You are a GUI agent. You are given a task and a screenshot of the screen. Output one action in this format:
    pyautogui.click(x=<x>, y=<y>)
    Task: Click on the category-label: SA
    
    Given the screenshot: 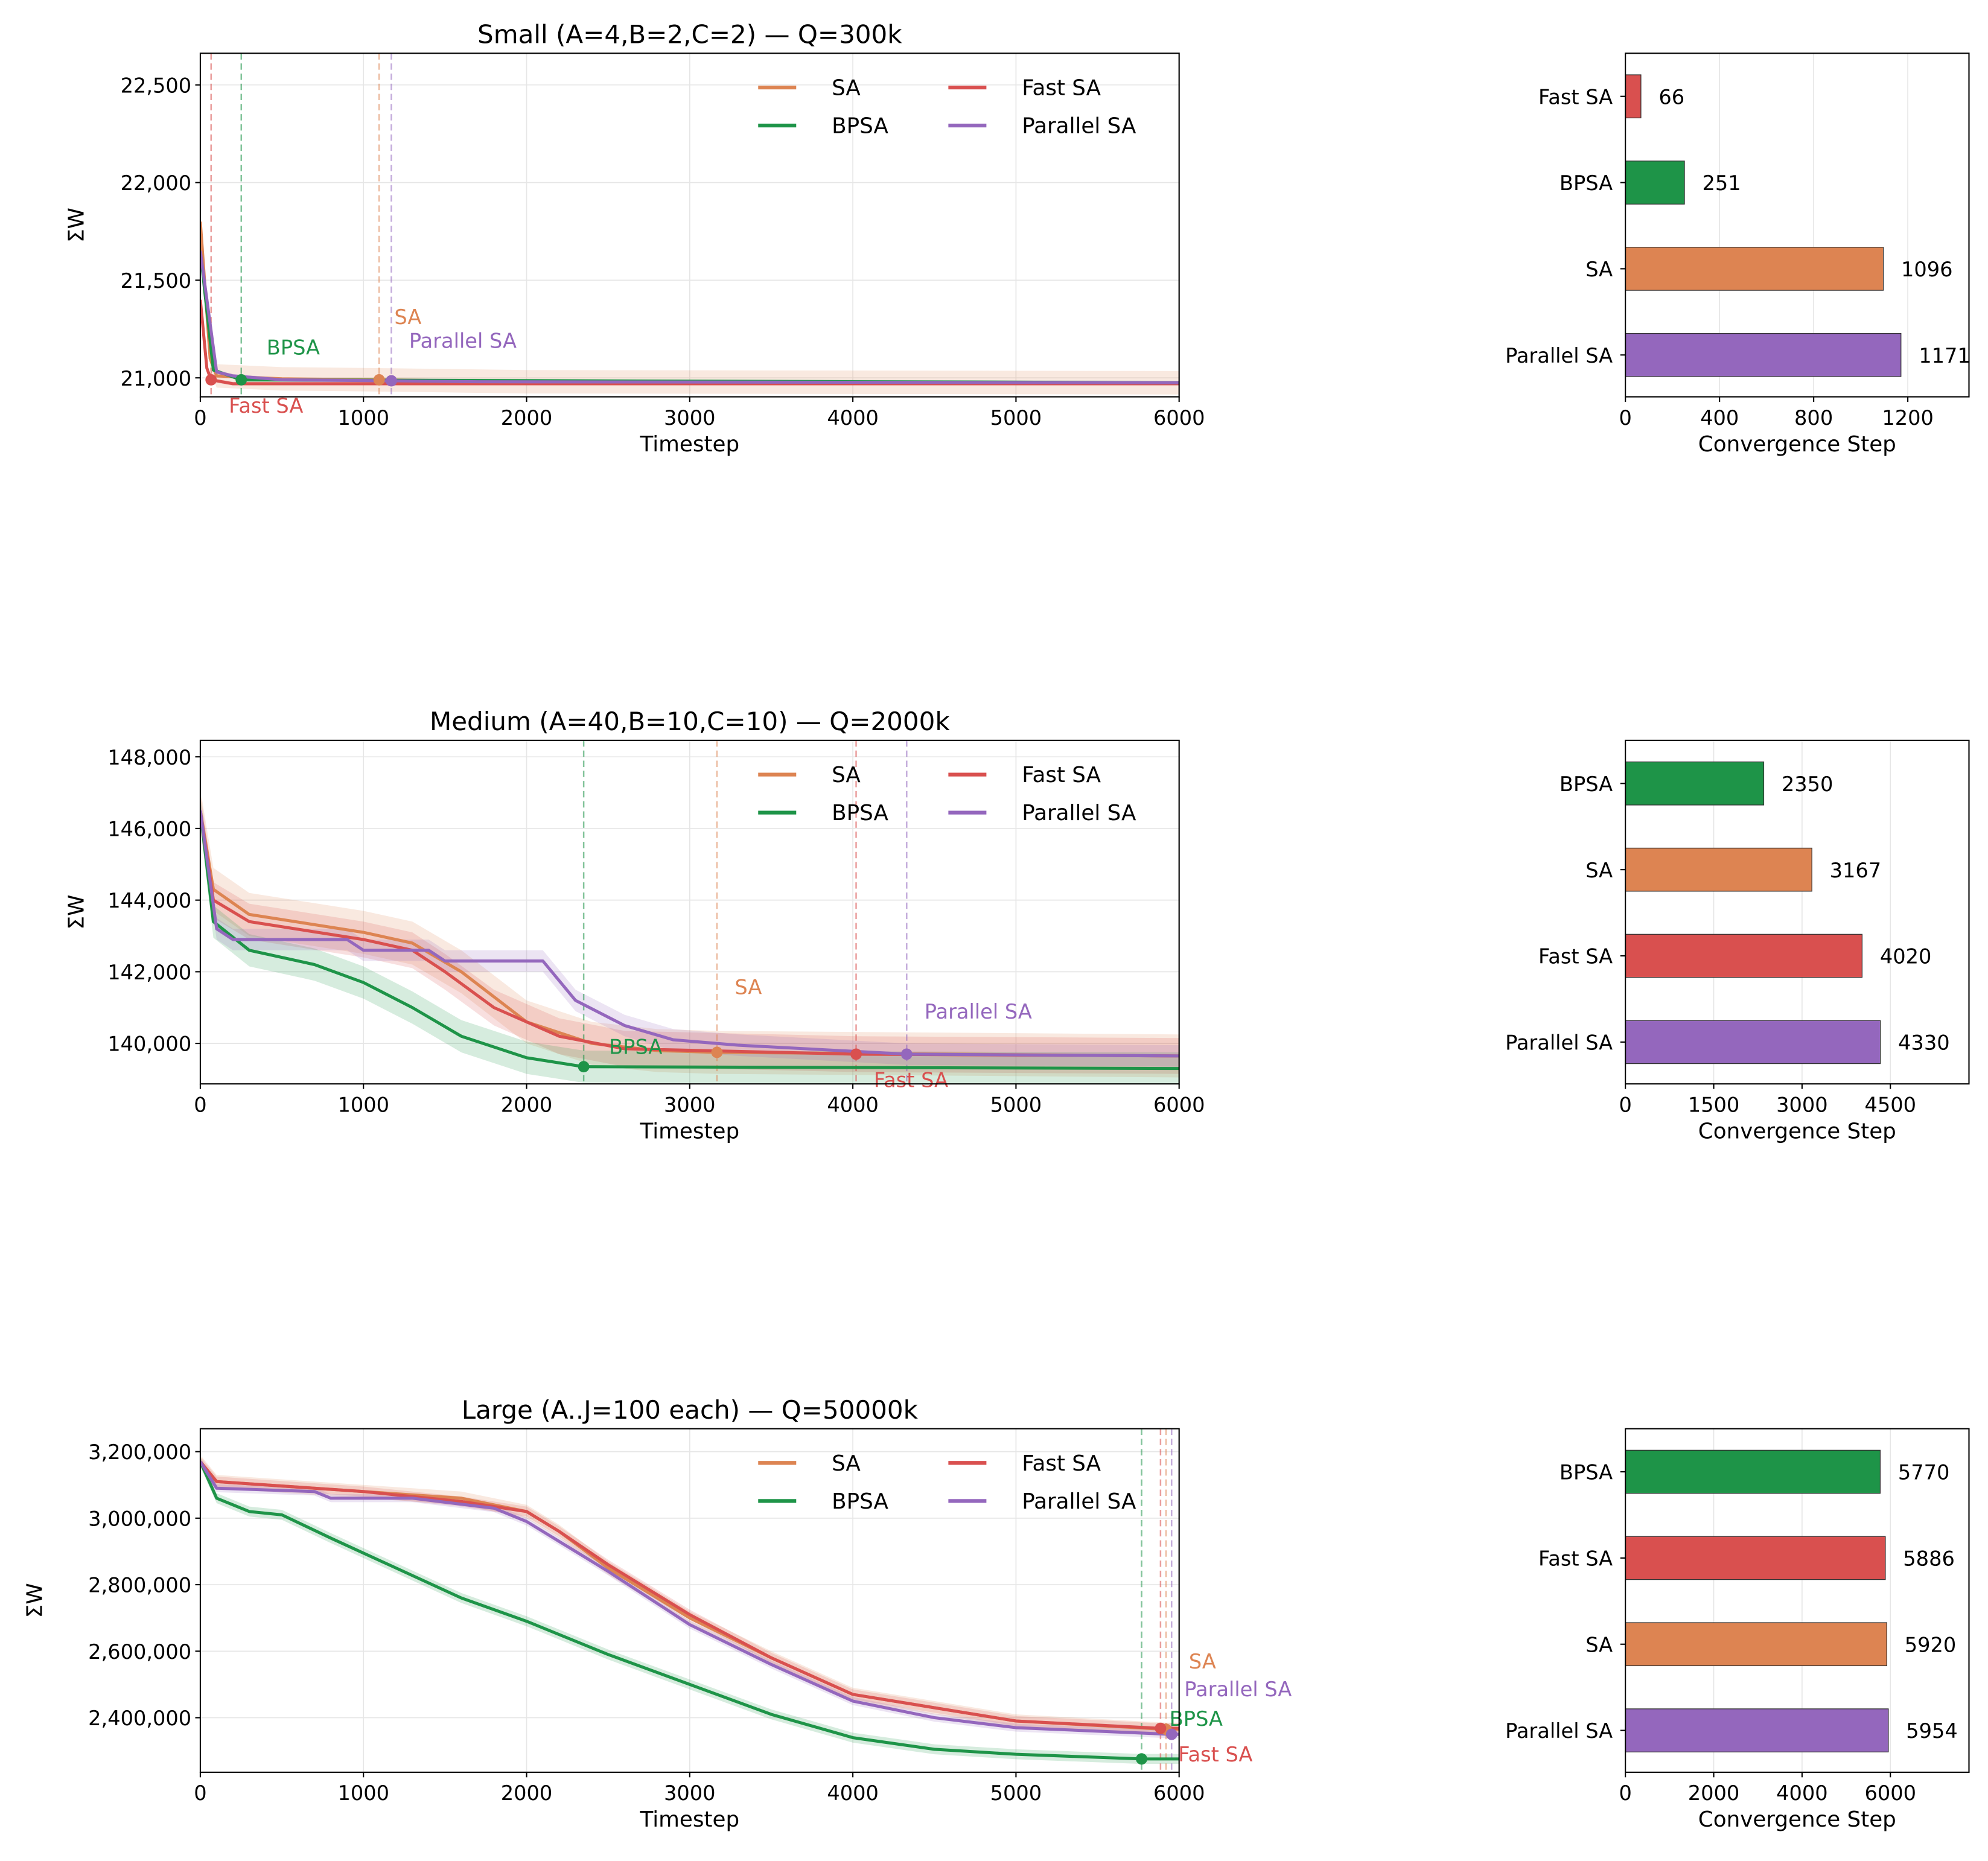 What is the action you would take?
    pyautogui.click(x=1599, y=269)
    